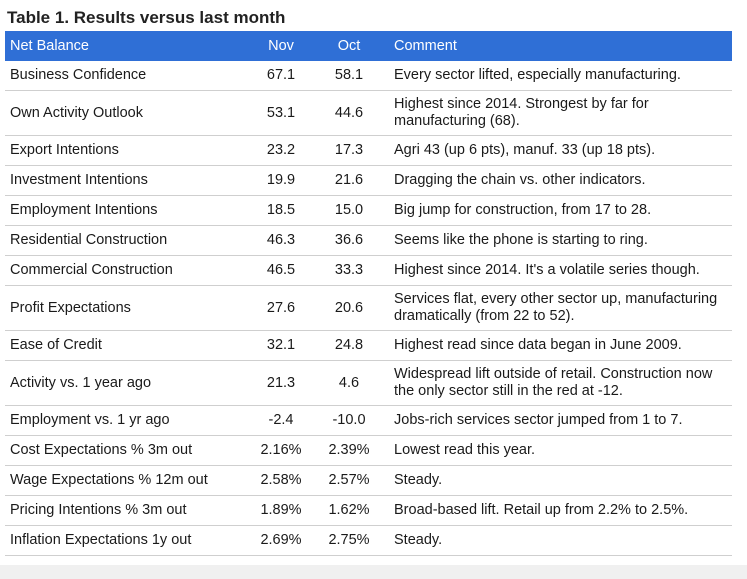  What do you see at coordinates (126, 480) in the screenshot?
I see `row-label: Wage Expectations % 12m out` at bounding box center [126, 480].